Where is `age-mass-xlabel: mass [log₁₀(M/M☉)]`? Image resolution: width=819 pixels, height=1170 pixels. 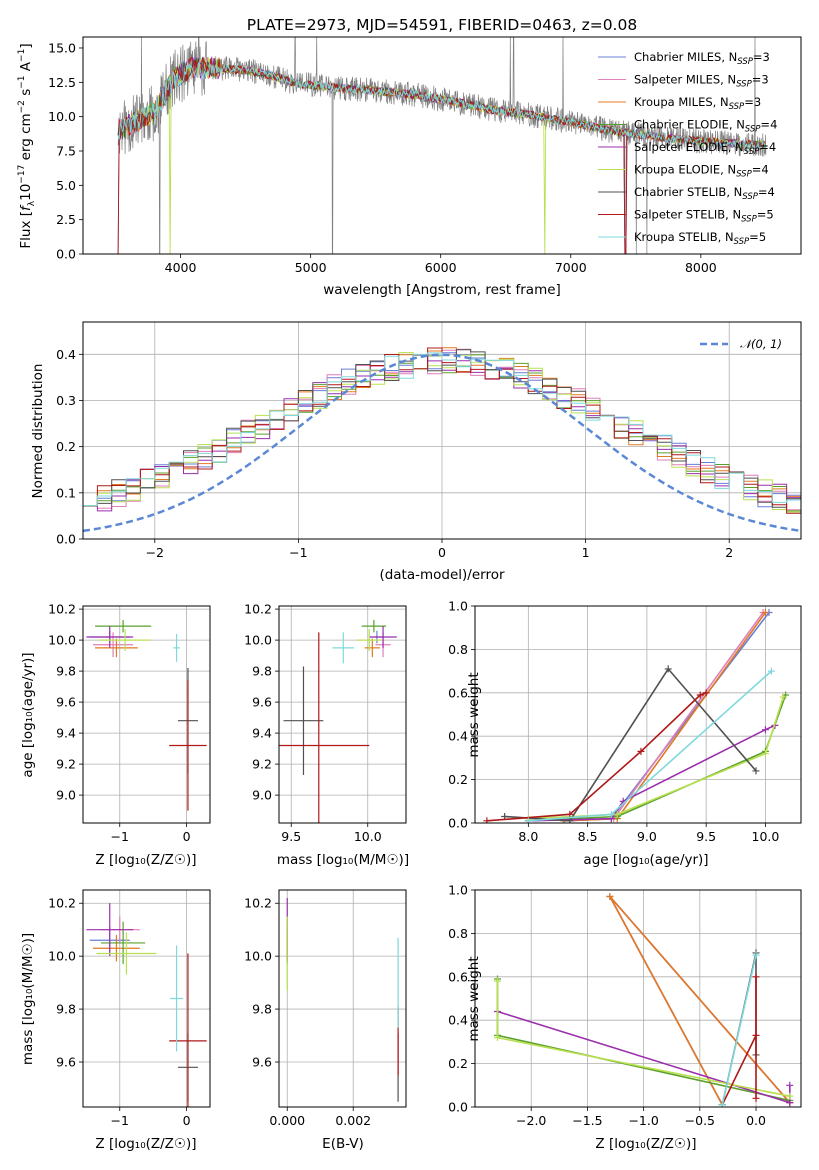
age-mass-xlabel: mass [log₁₀(M/M☉)] is located at coordinates (343, 860).